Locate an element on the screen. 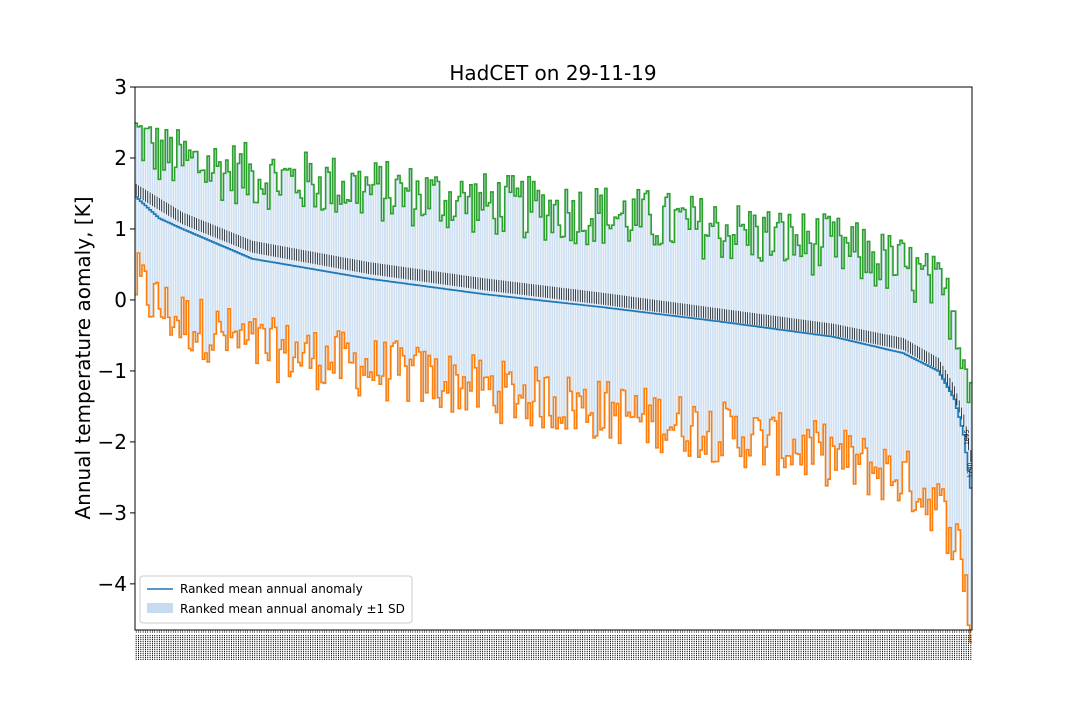  y-tick-label: −3 is located at coordinates (112, 513).